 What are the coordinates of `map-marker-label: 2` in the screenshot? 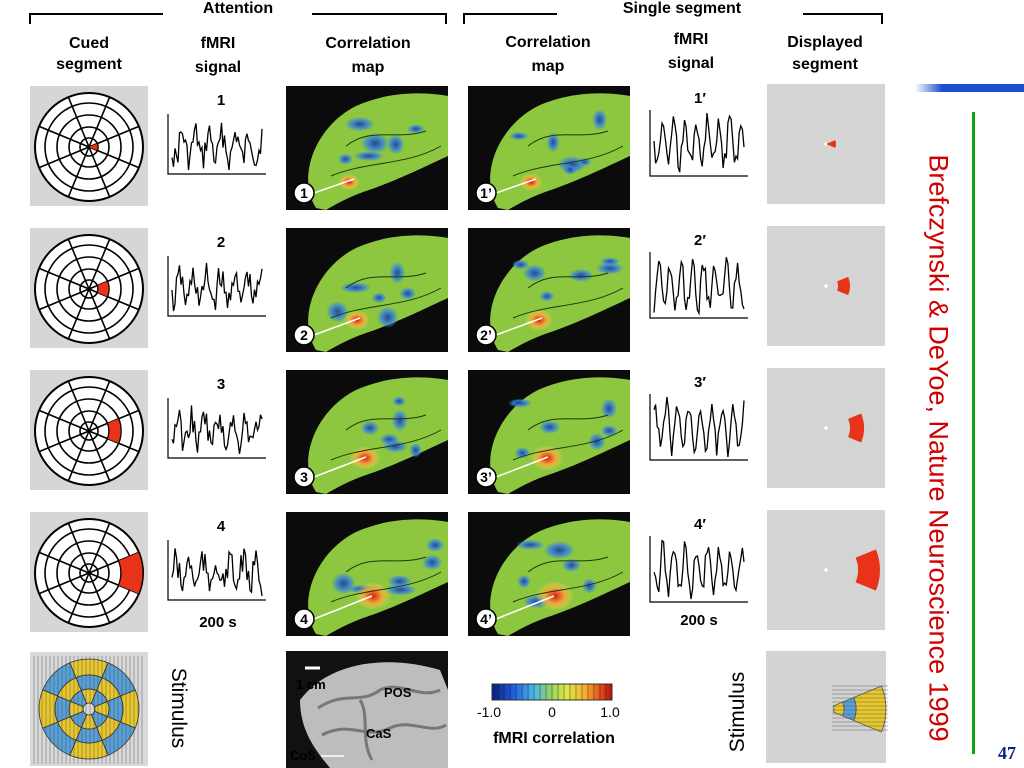 It's located at (304, 335).